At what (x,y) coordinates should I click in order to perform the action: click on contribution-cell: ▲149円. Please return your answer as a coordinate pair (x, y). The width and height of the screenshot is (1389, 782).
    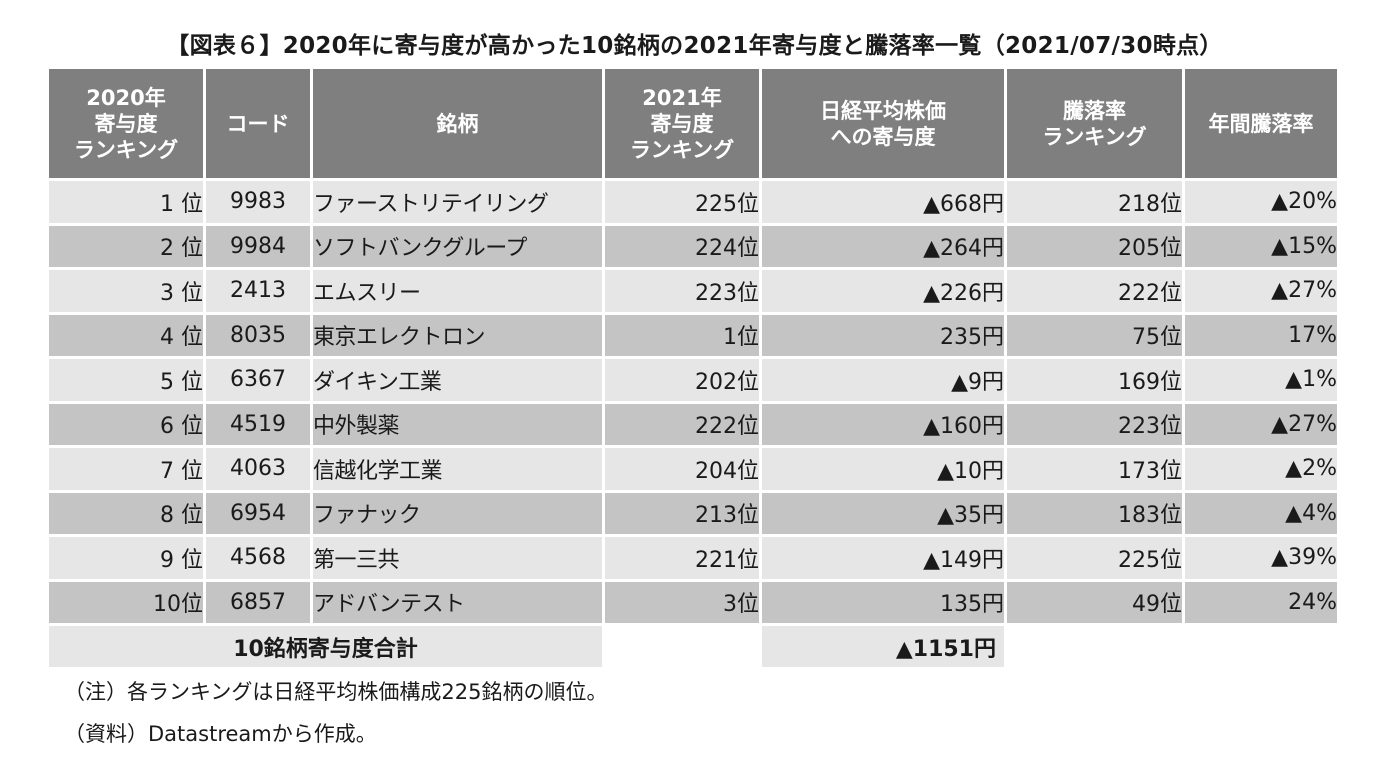
    Looking at the image, I should click on (883, 558).